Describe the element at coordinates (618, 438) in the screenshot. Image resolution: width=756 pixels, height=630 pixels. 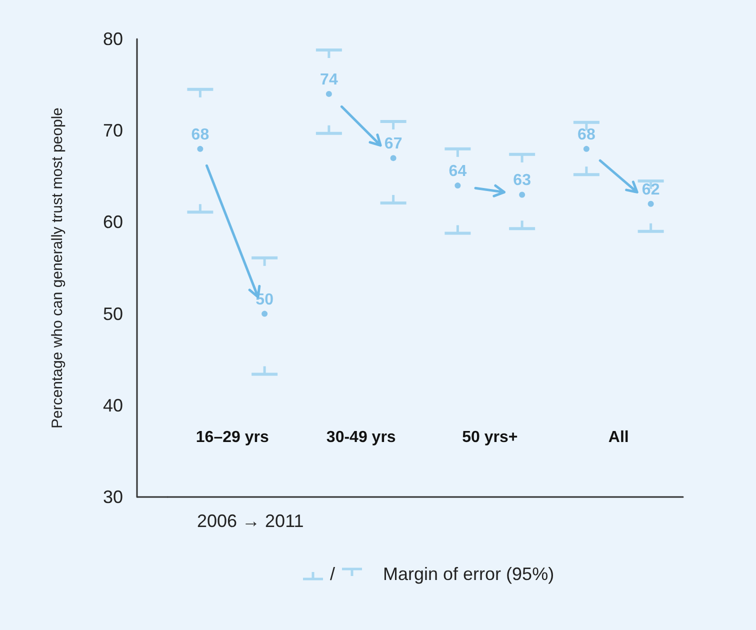
I see `annotation: All` at that location.